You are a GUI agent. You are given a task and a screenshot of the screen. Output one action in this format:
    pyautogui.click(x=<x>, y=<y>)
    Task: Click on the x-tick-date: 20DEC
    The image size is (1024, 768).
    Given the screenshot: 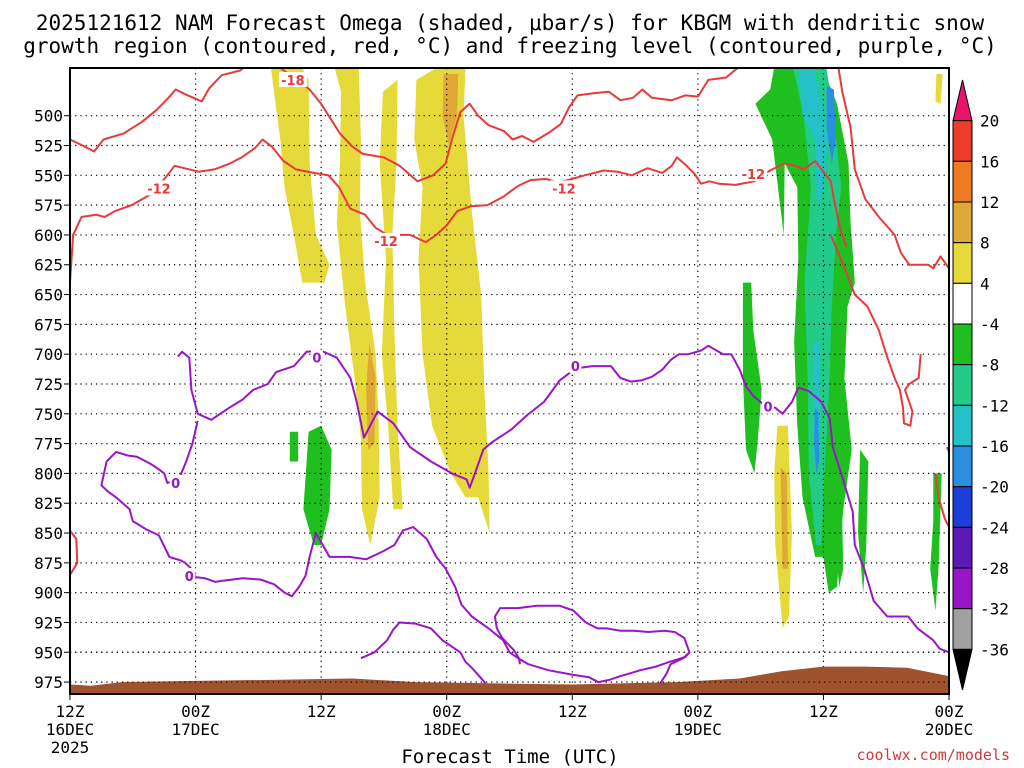 What is the action you would take?
    pyautogui.click(x=949, y=729)
    